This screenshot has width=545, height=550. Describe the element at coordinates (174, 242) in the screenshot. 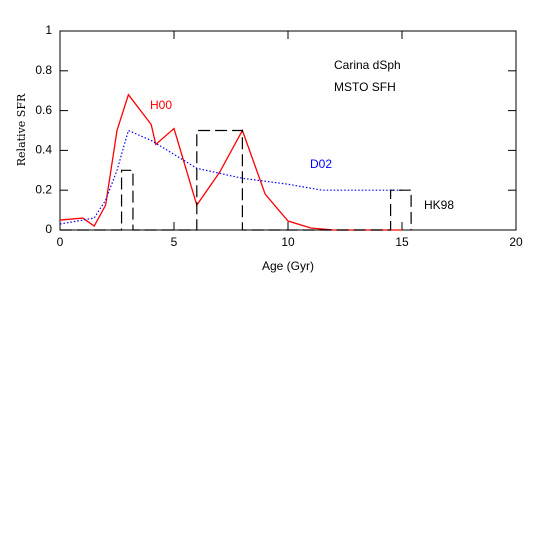

I see `x-tick-label: 5` at that location.